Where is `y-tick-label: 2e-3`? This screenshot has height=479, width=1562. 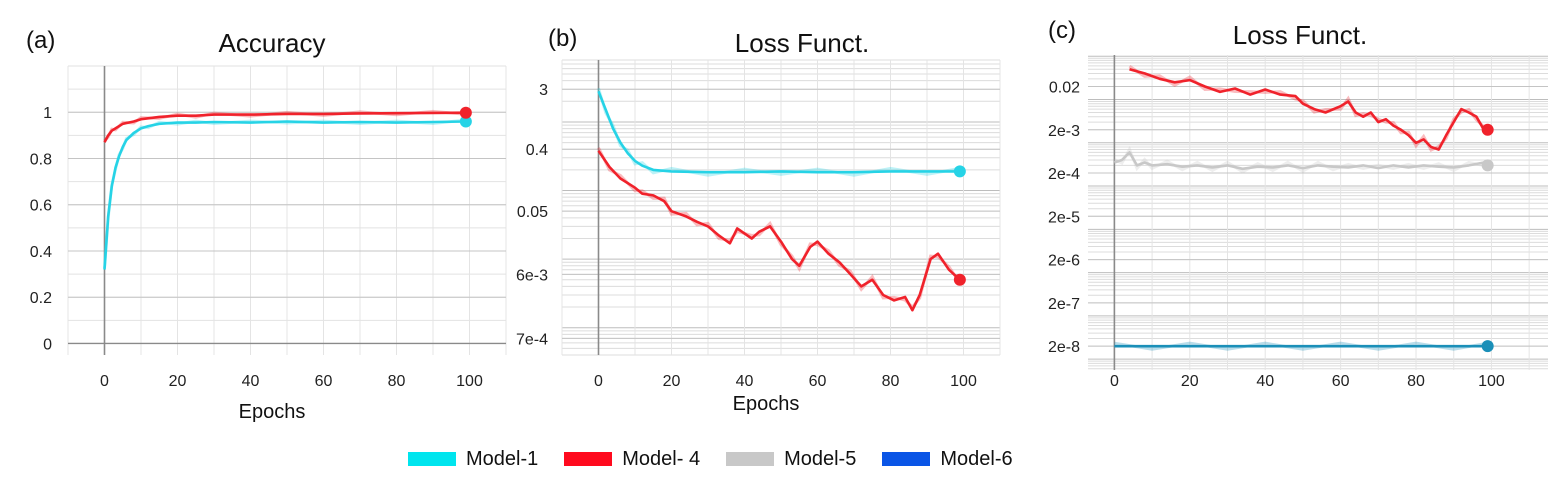 y-tick-label: 2e-3 is located at coordinates (1064, 131).